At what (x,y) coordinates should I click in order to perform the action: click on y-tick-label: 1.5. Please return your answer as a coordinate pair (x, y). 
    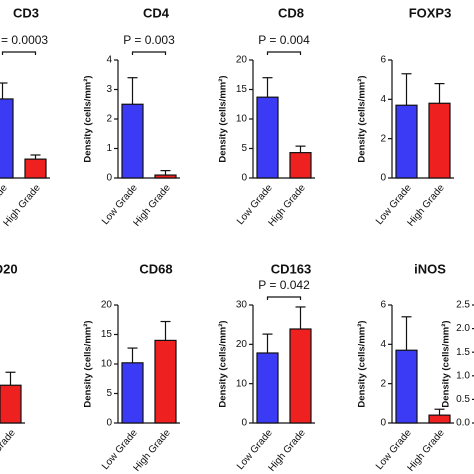
    Looking at the image, I should click on (463, 352).